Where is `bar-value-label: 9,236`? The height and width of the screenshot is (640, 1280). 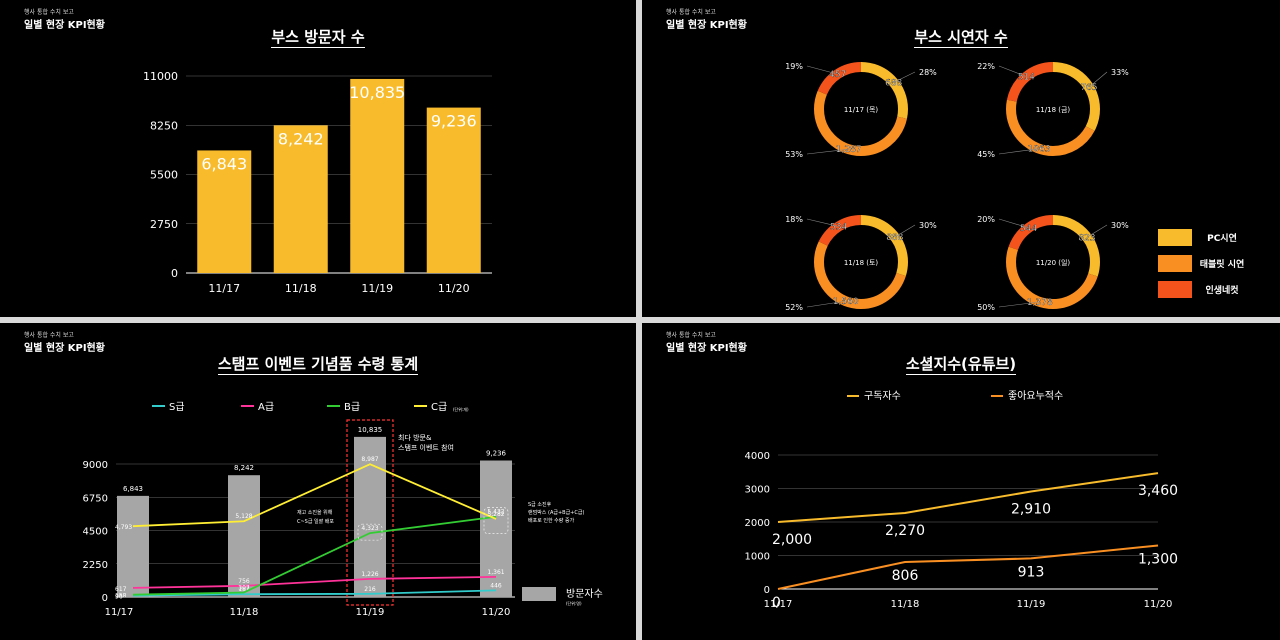
bar-value-label: 9,236 is located at coordinates (496, 454).